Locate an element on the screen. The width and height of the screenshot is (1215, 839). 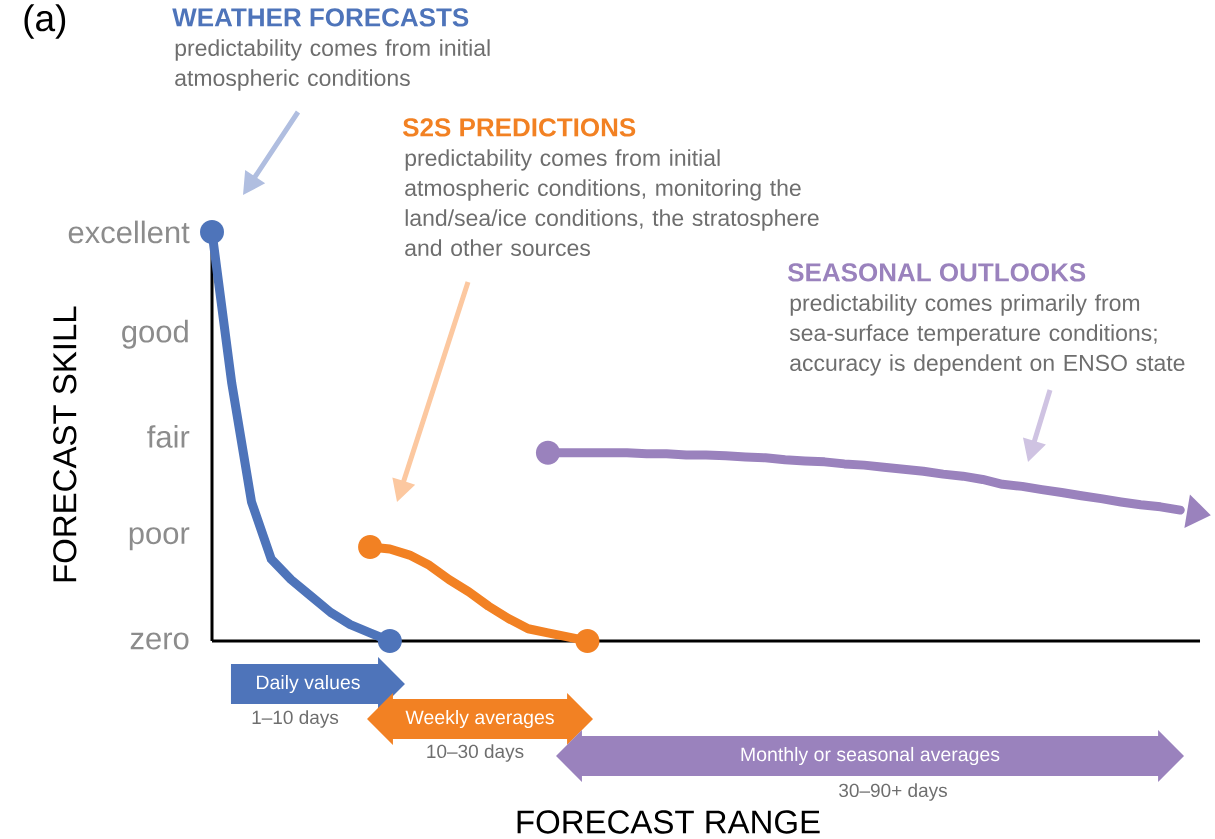
text: fair is located at coordinates (168, 436).